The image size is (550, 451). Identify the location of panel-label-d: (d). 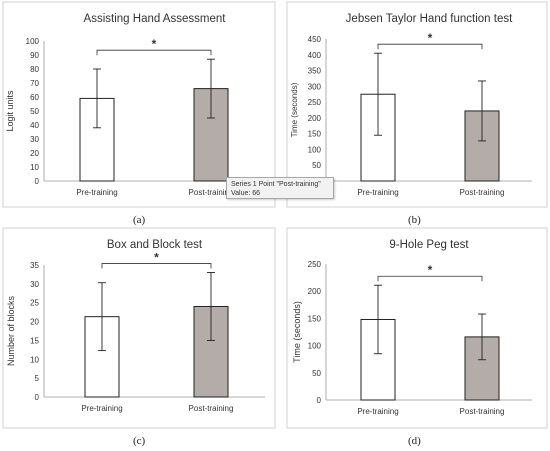
(414, 441).